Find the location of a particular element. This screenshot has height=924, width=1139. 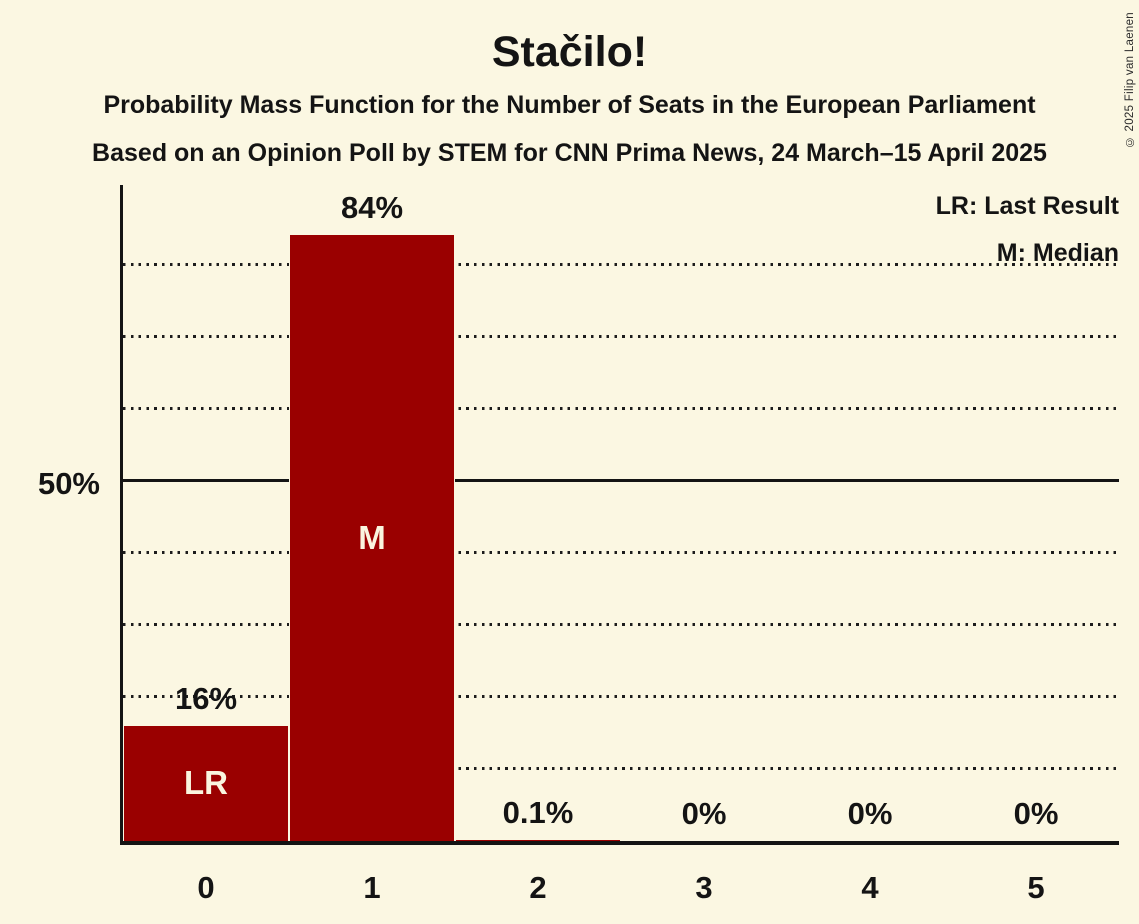

y-axis-label-50: 50% is located at coordinates (68, 483).